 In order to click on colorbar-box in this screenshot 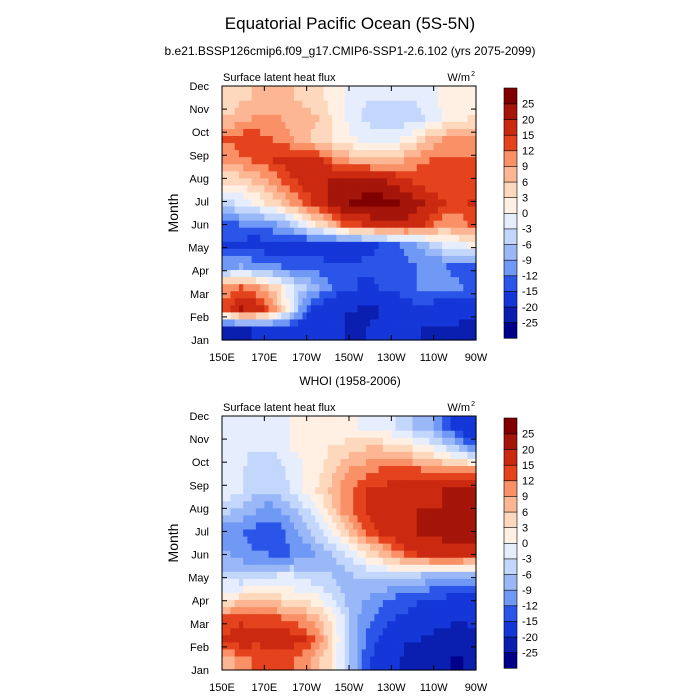, I will do `click(510, 598)`.